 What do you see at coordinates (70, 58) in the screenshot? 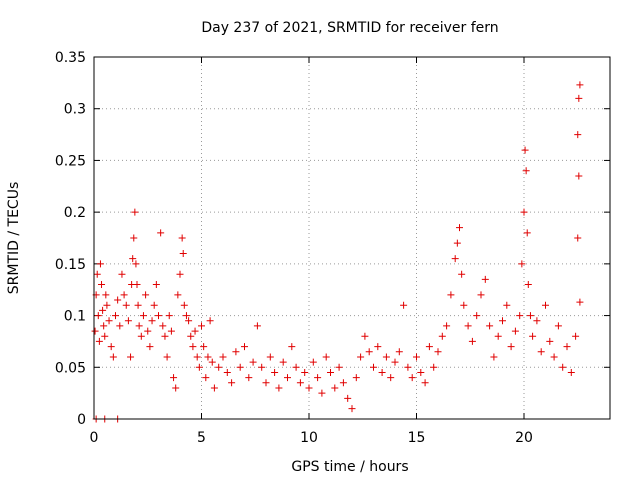
I see `y-tick-label: 0.35` at bounding box center [70, 58].